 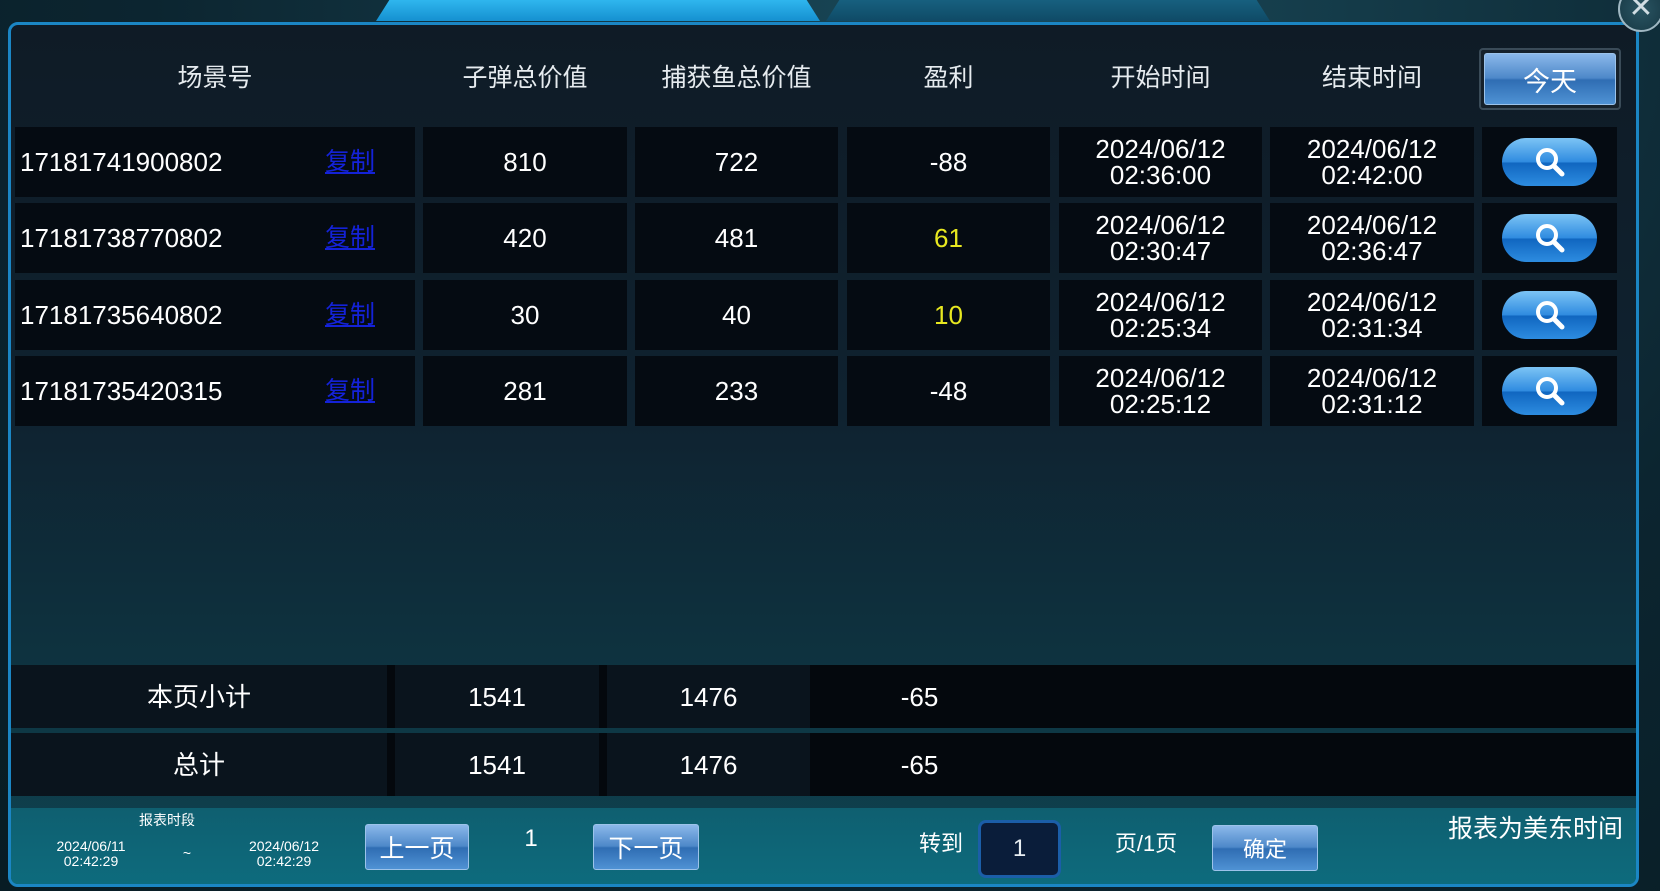 What do you see at coordinates (598, 10) in the screenshot?
I see `tab-active` at bounding box center [598, 10].